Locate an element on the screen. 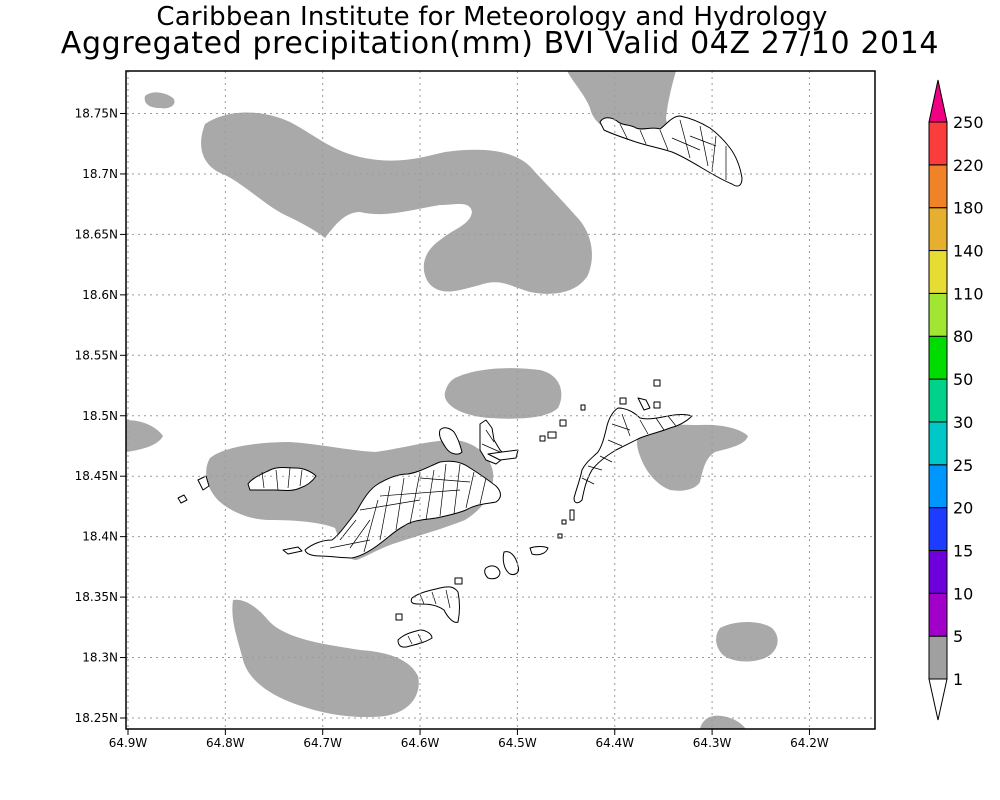 This screenshot has width=1000, height=800. colorbar-label: 250 is located at coordinates (968, 122).